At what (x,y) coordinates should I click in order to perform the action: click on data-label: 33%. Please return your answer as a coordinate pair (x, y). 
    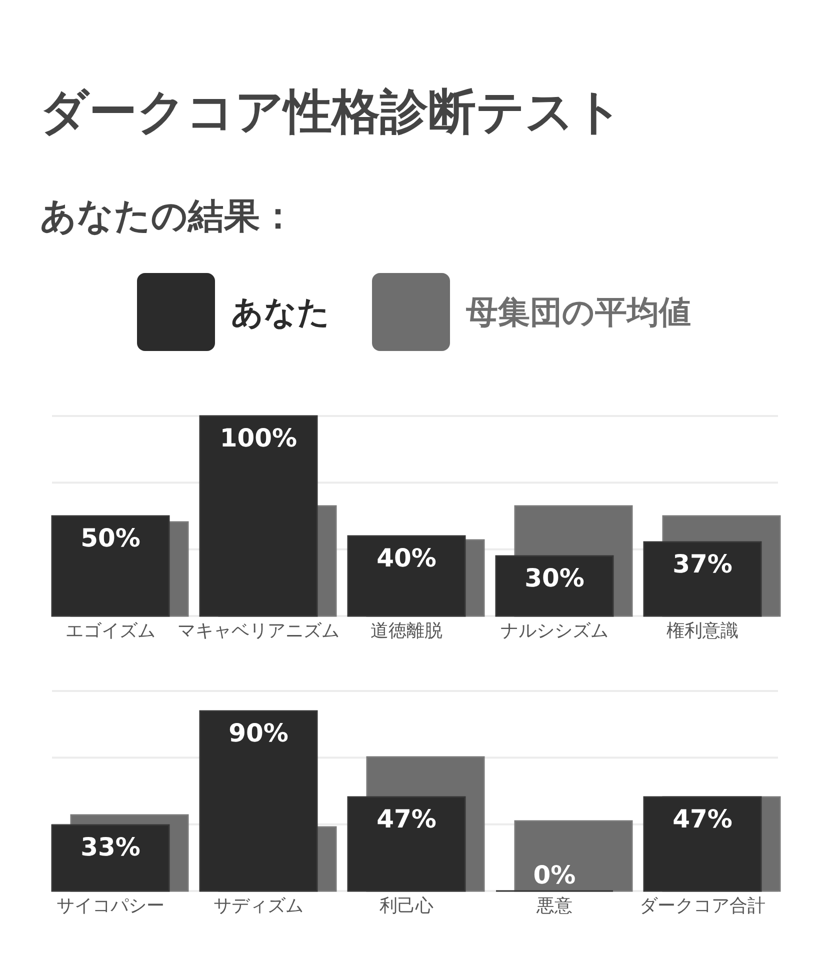
    Looking at the image, I should click on (110, 847).